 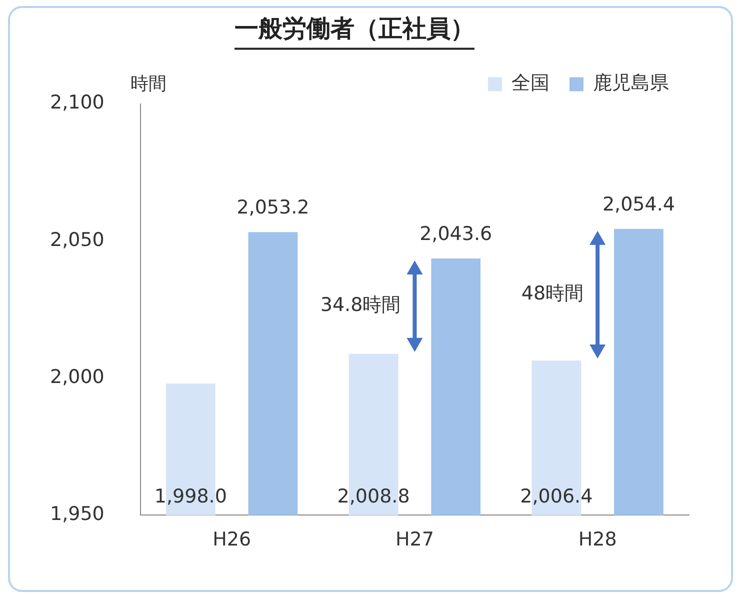 What do you see at coordinates (77, 377) in the screenshot?
I see `y-tick-label: 2,000` at bounding box center [77, 377].